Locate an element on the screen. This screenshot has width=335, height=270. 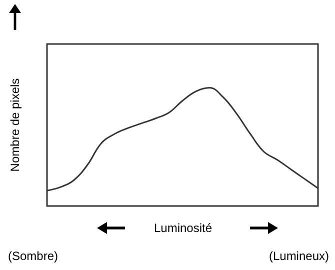
text: (Sombre) is located at coordinates (33, 256).